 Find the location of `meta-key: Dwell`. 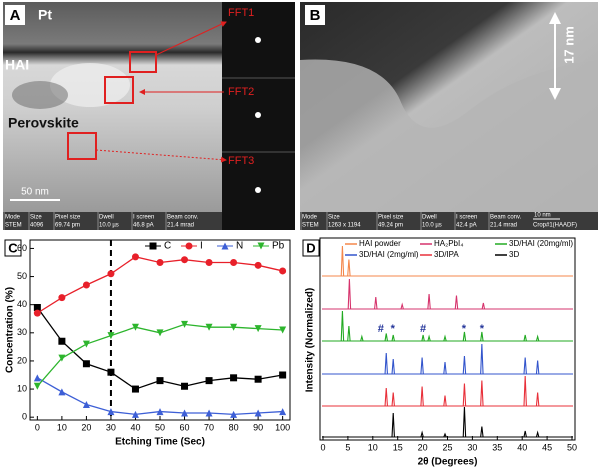

meta-key: Dwell is located at coordinates (429, 218).